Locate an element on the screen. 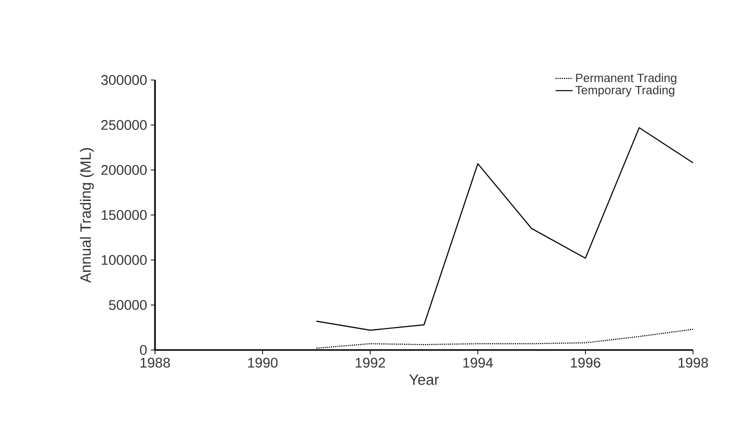  y-tick-label: 100000 is located at coordinates (124, 260).